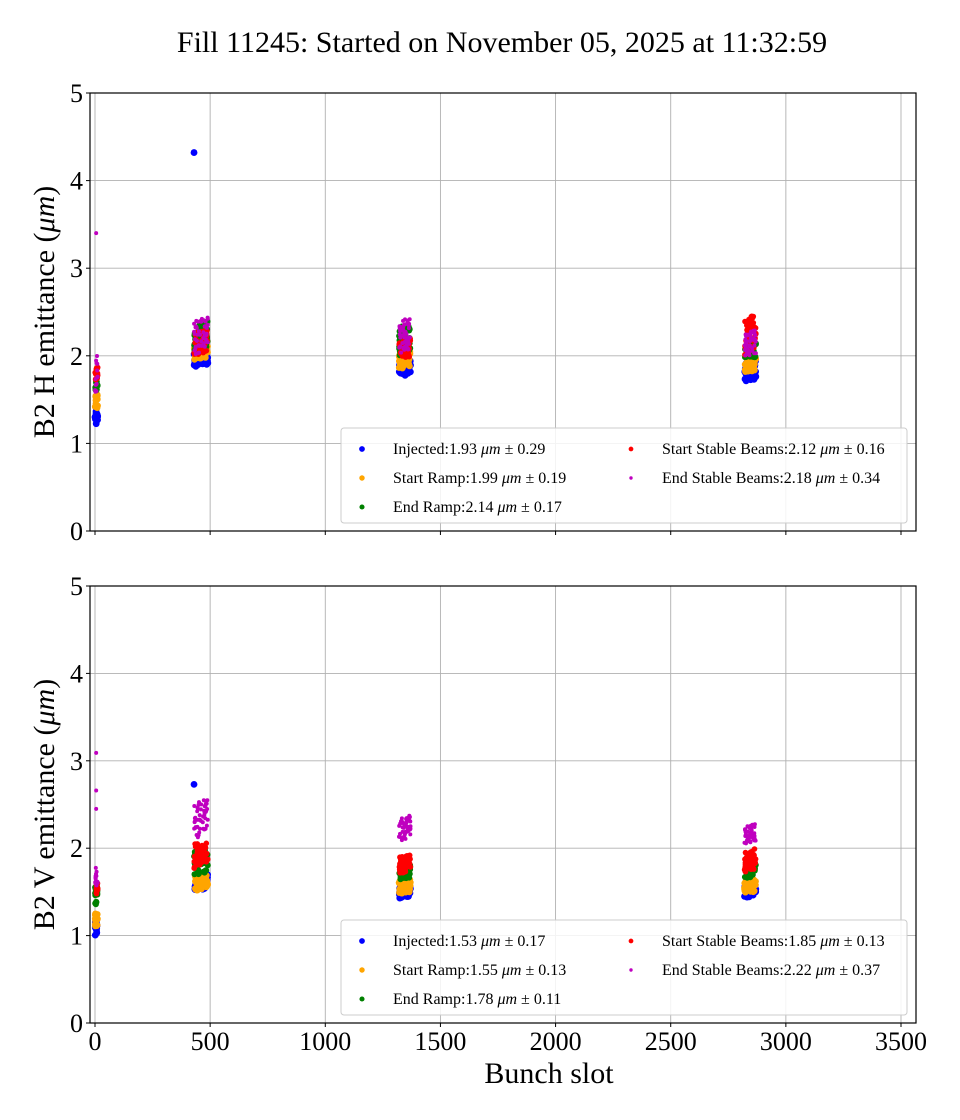  I want to click on legend-label: End Stable Beams:2.22 μm ± 0.37, so click(771, 970).